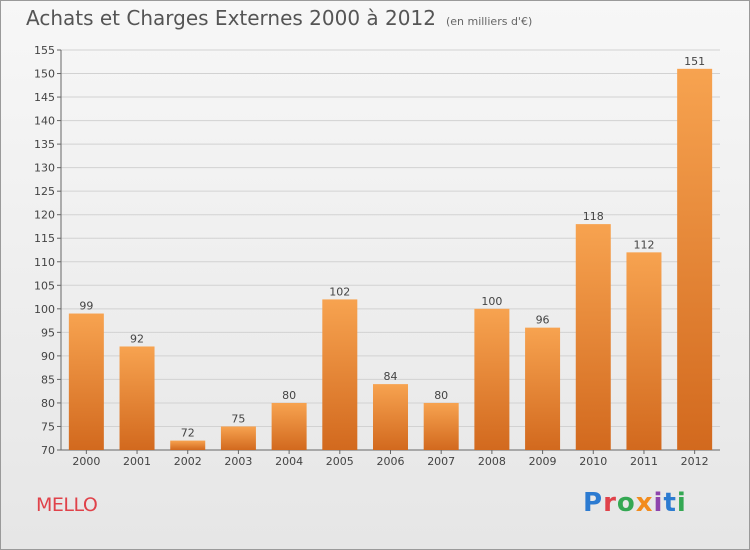 This screenshot has width=750, height=550. Describe the element at coordinates (86, 461) in the screenshot. I see `x-tick-label: 2000` at that location.